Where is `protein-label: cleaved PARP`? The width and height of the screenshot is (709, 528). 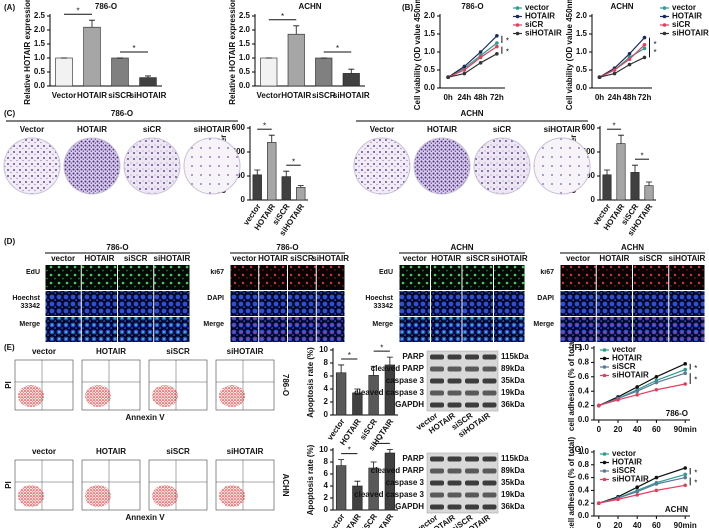
protein-label: cleaved PARP is located at coordinates (398, 470).